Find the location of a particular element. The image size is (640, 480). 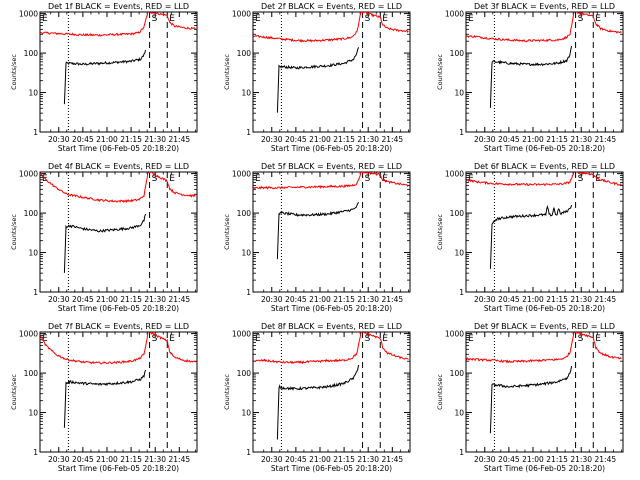

chart-title: Det 8f BLACK = Events, RED = LLD is located at coordinates (331, 326).